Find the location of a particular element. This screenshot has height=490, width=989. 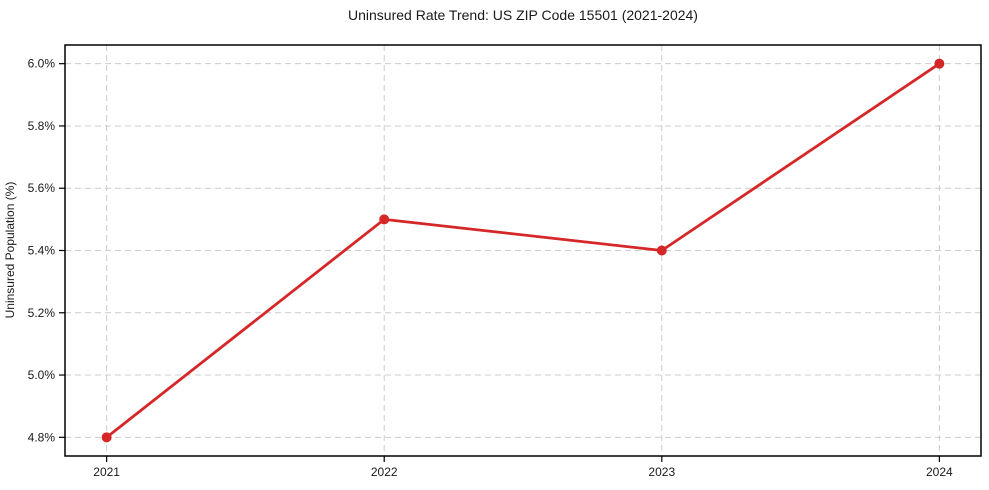

y-tick-label: 6.0% is located at coordinates (42, 64).